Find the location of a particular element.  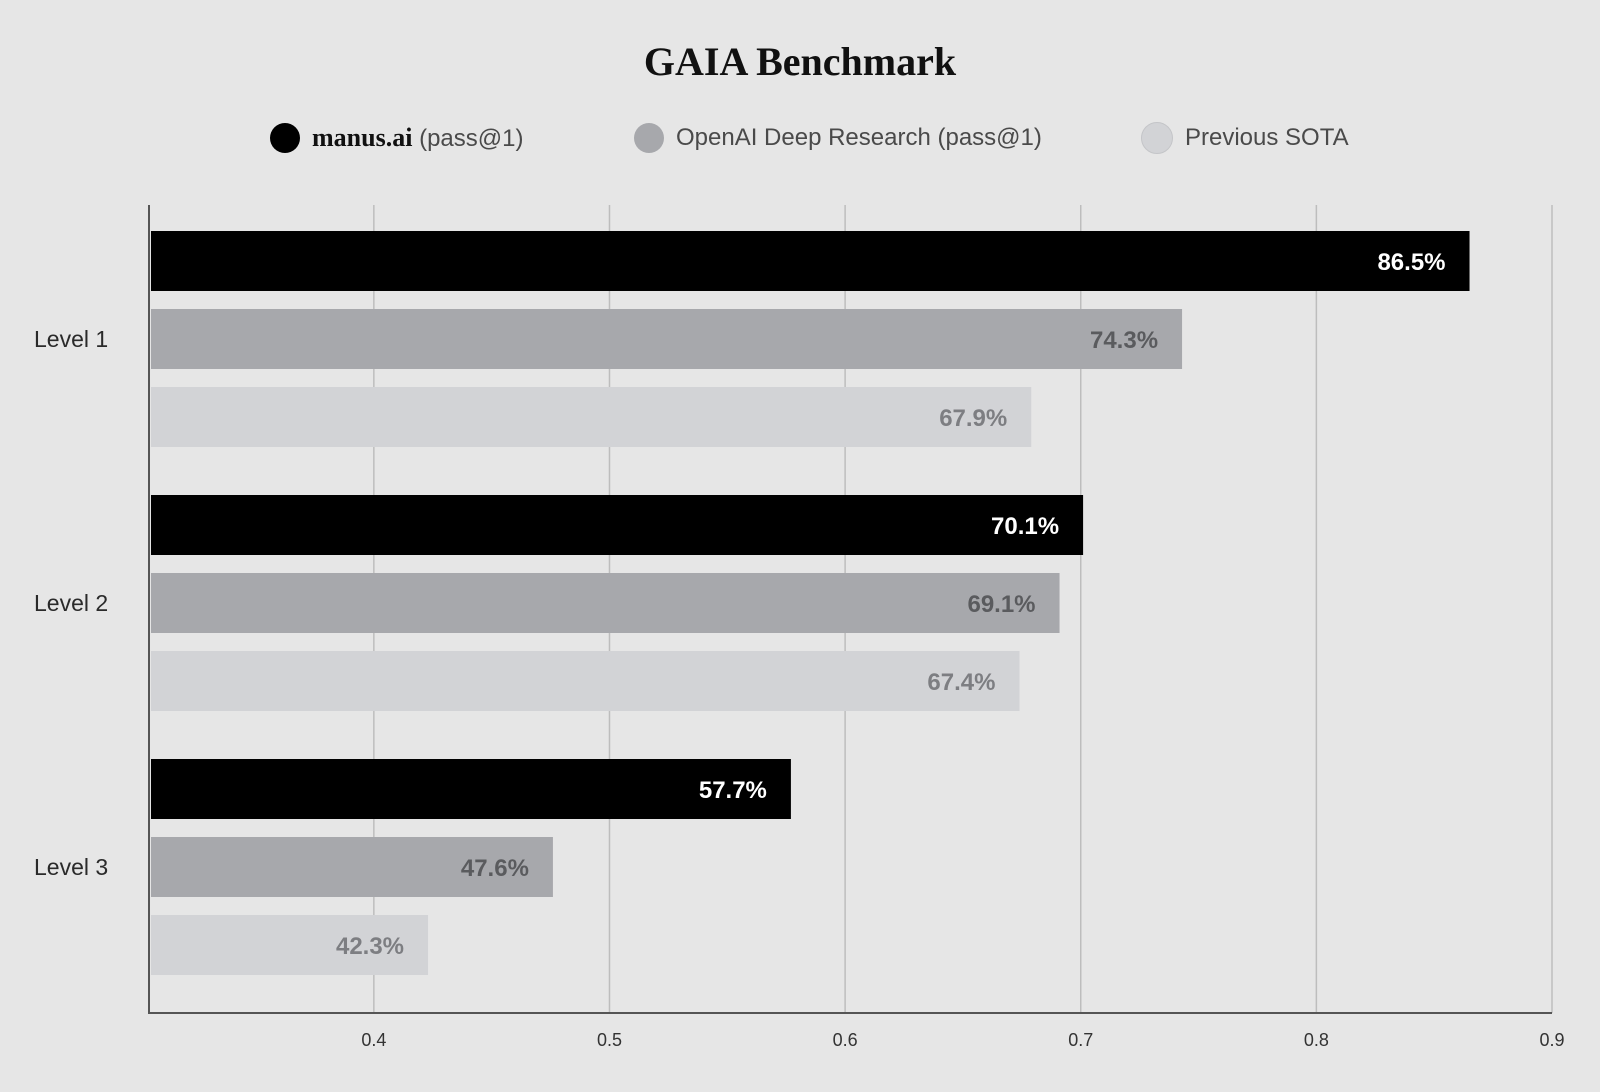

bar-label-1-0: 70.1% is located at coordinates (1025, 526).